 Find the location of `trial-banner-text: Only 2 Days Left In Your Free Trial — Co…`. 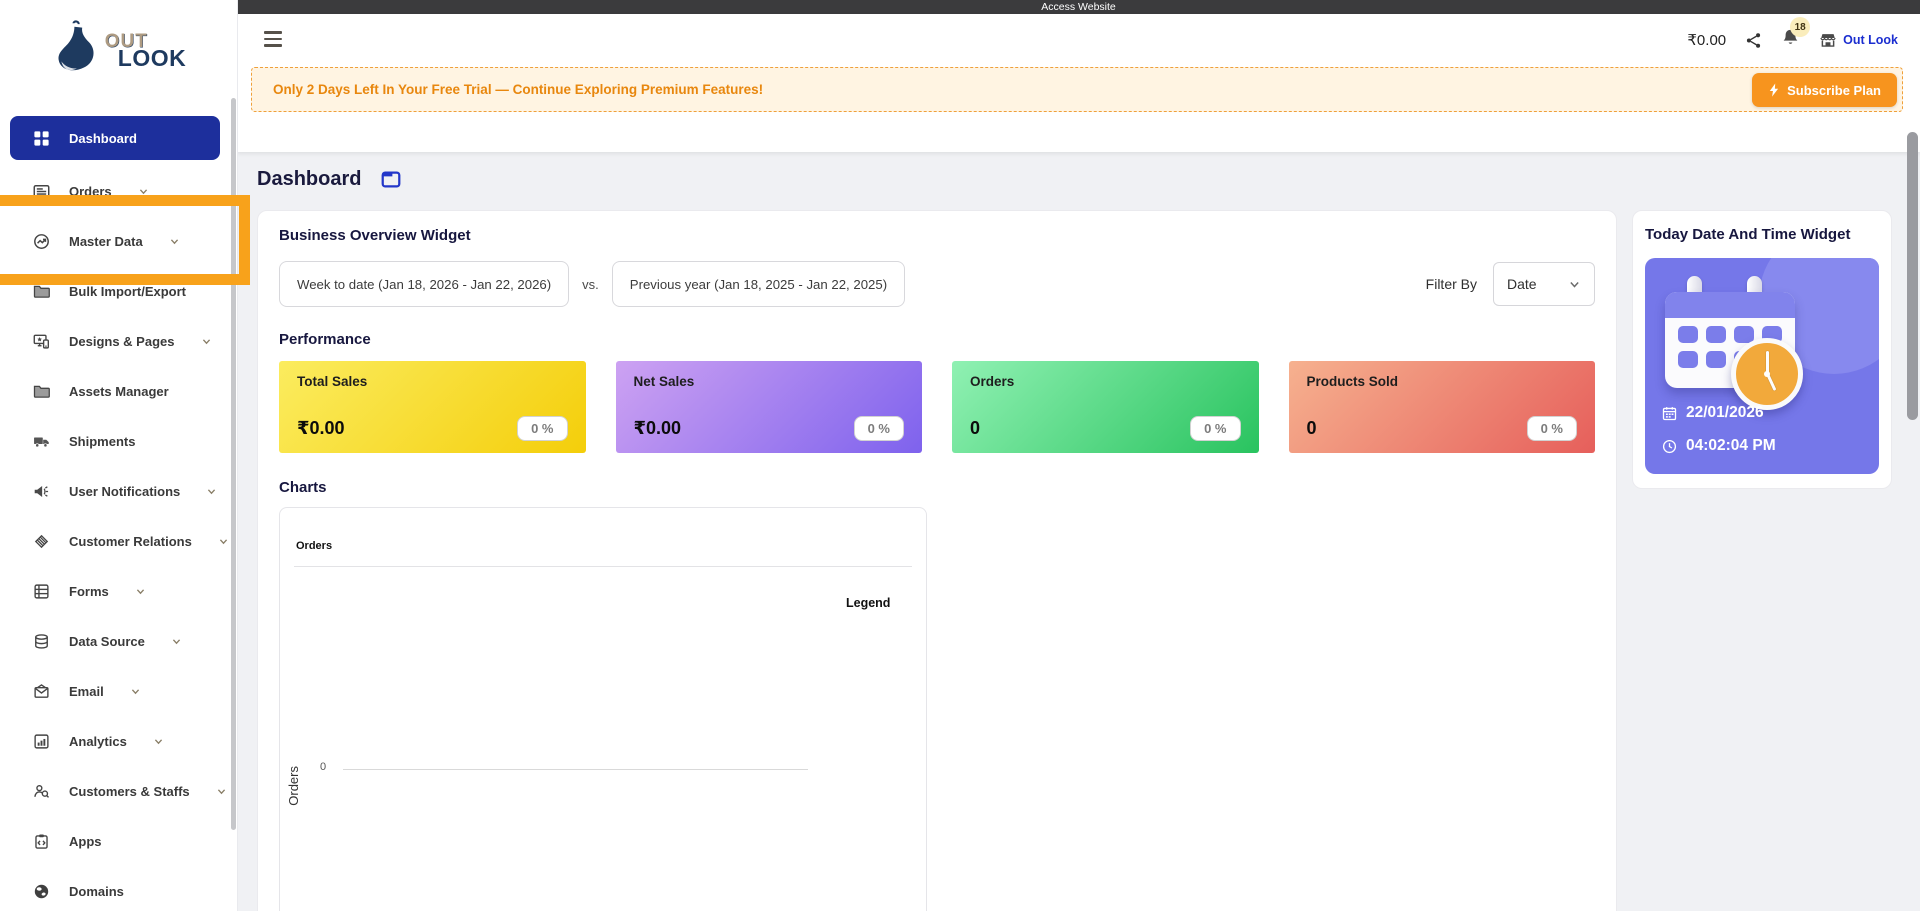

trial-banner-text: Only 2 Days Left In Your Free Trial — Co… is located at coordinates (518, 89).